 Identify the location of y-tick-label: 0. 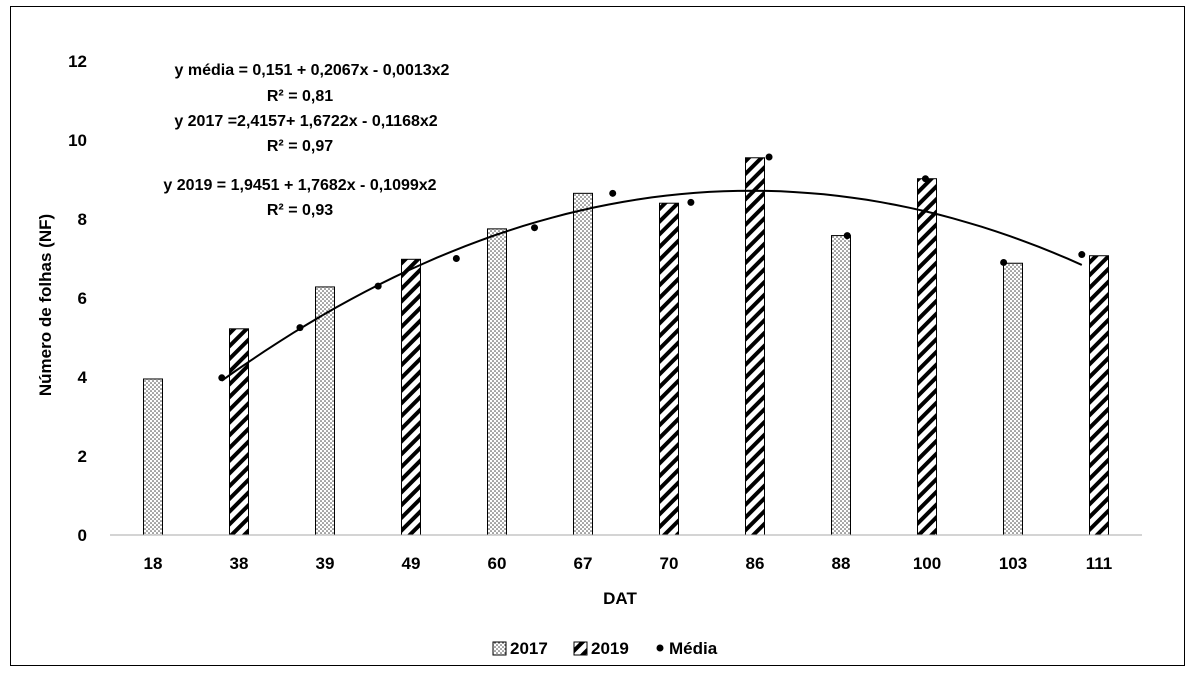
(82, 535).